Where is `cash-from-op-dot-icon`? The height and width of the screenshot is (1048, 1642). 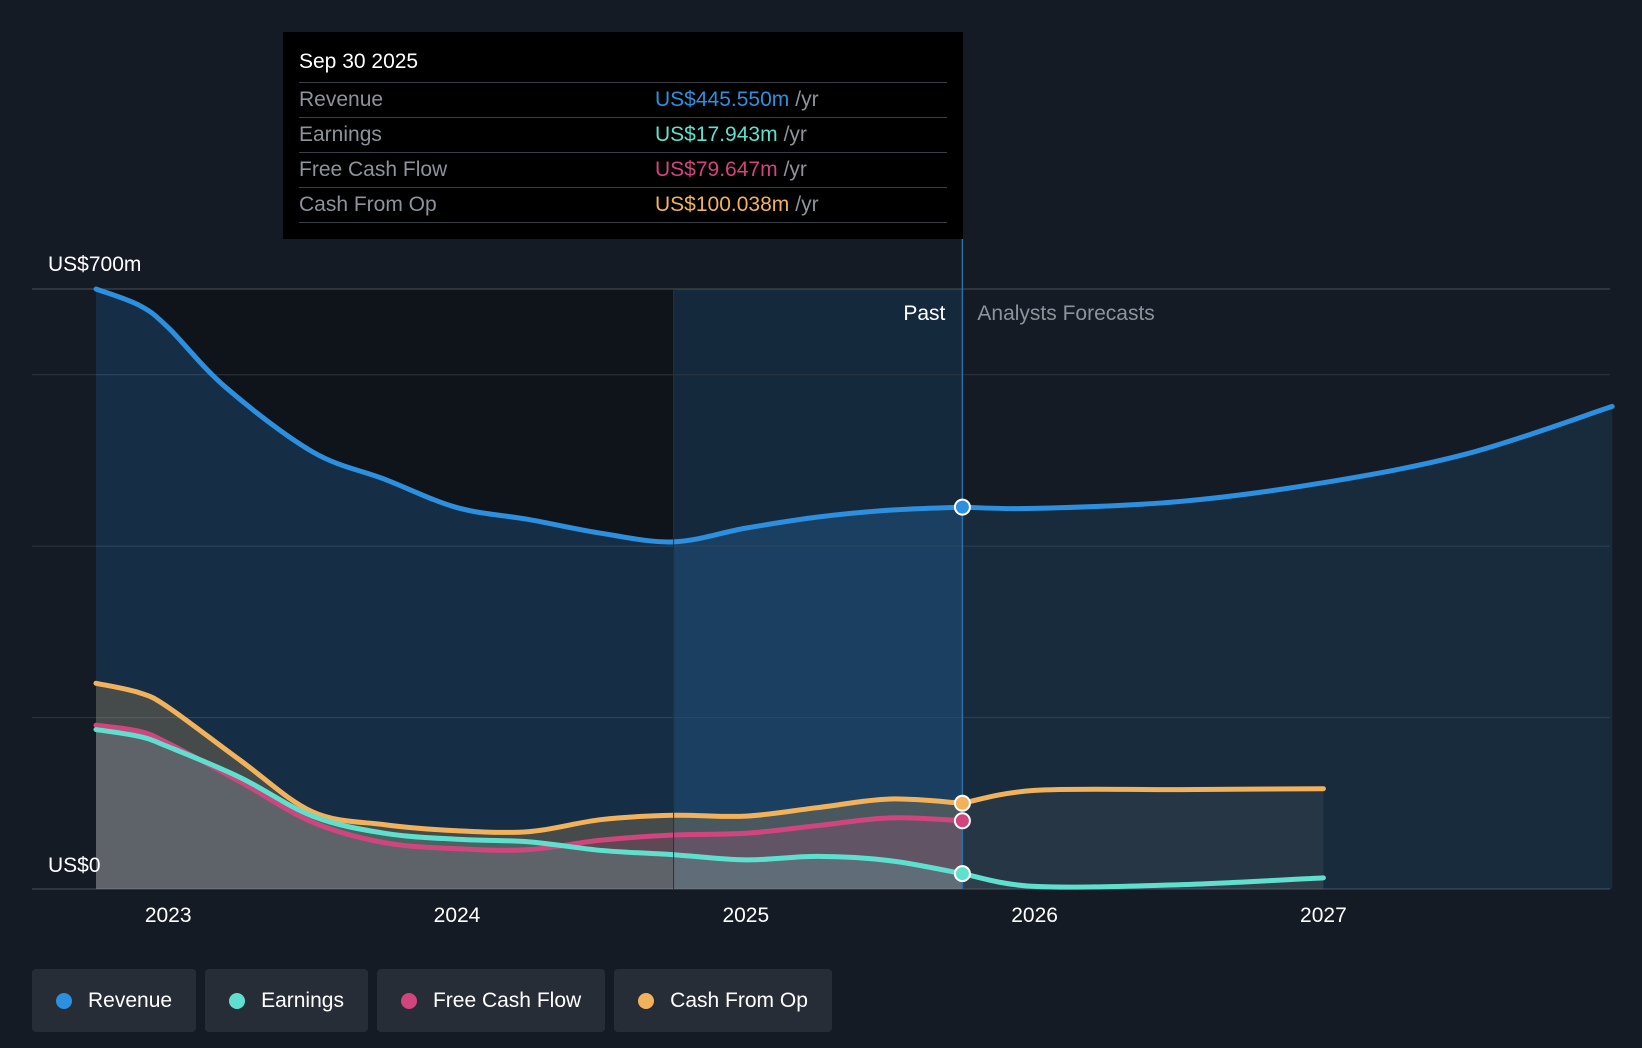
cash-from-op-dot-icon is located at coordinates (646, 1000).